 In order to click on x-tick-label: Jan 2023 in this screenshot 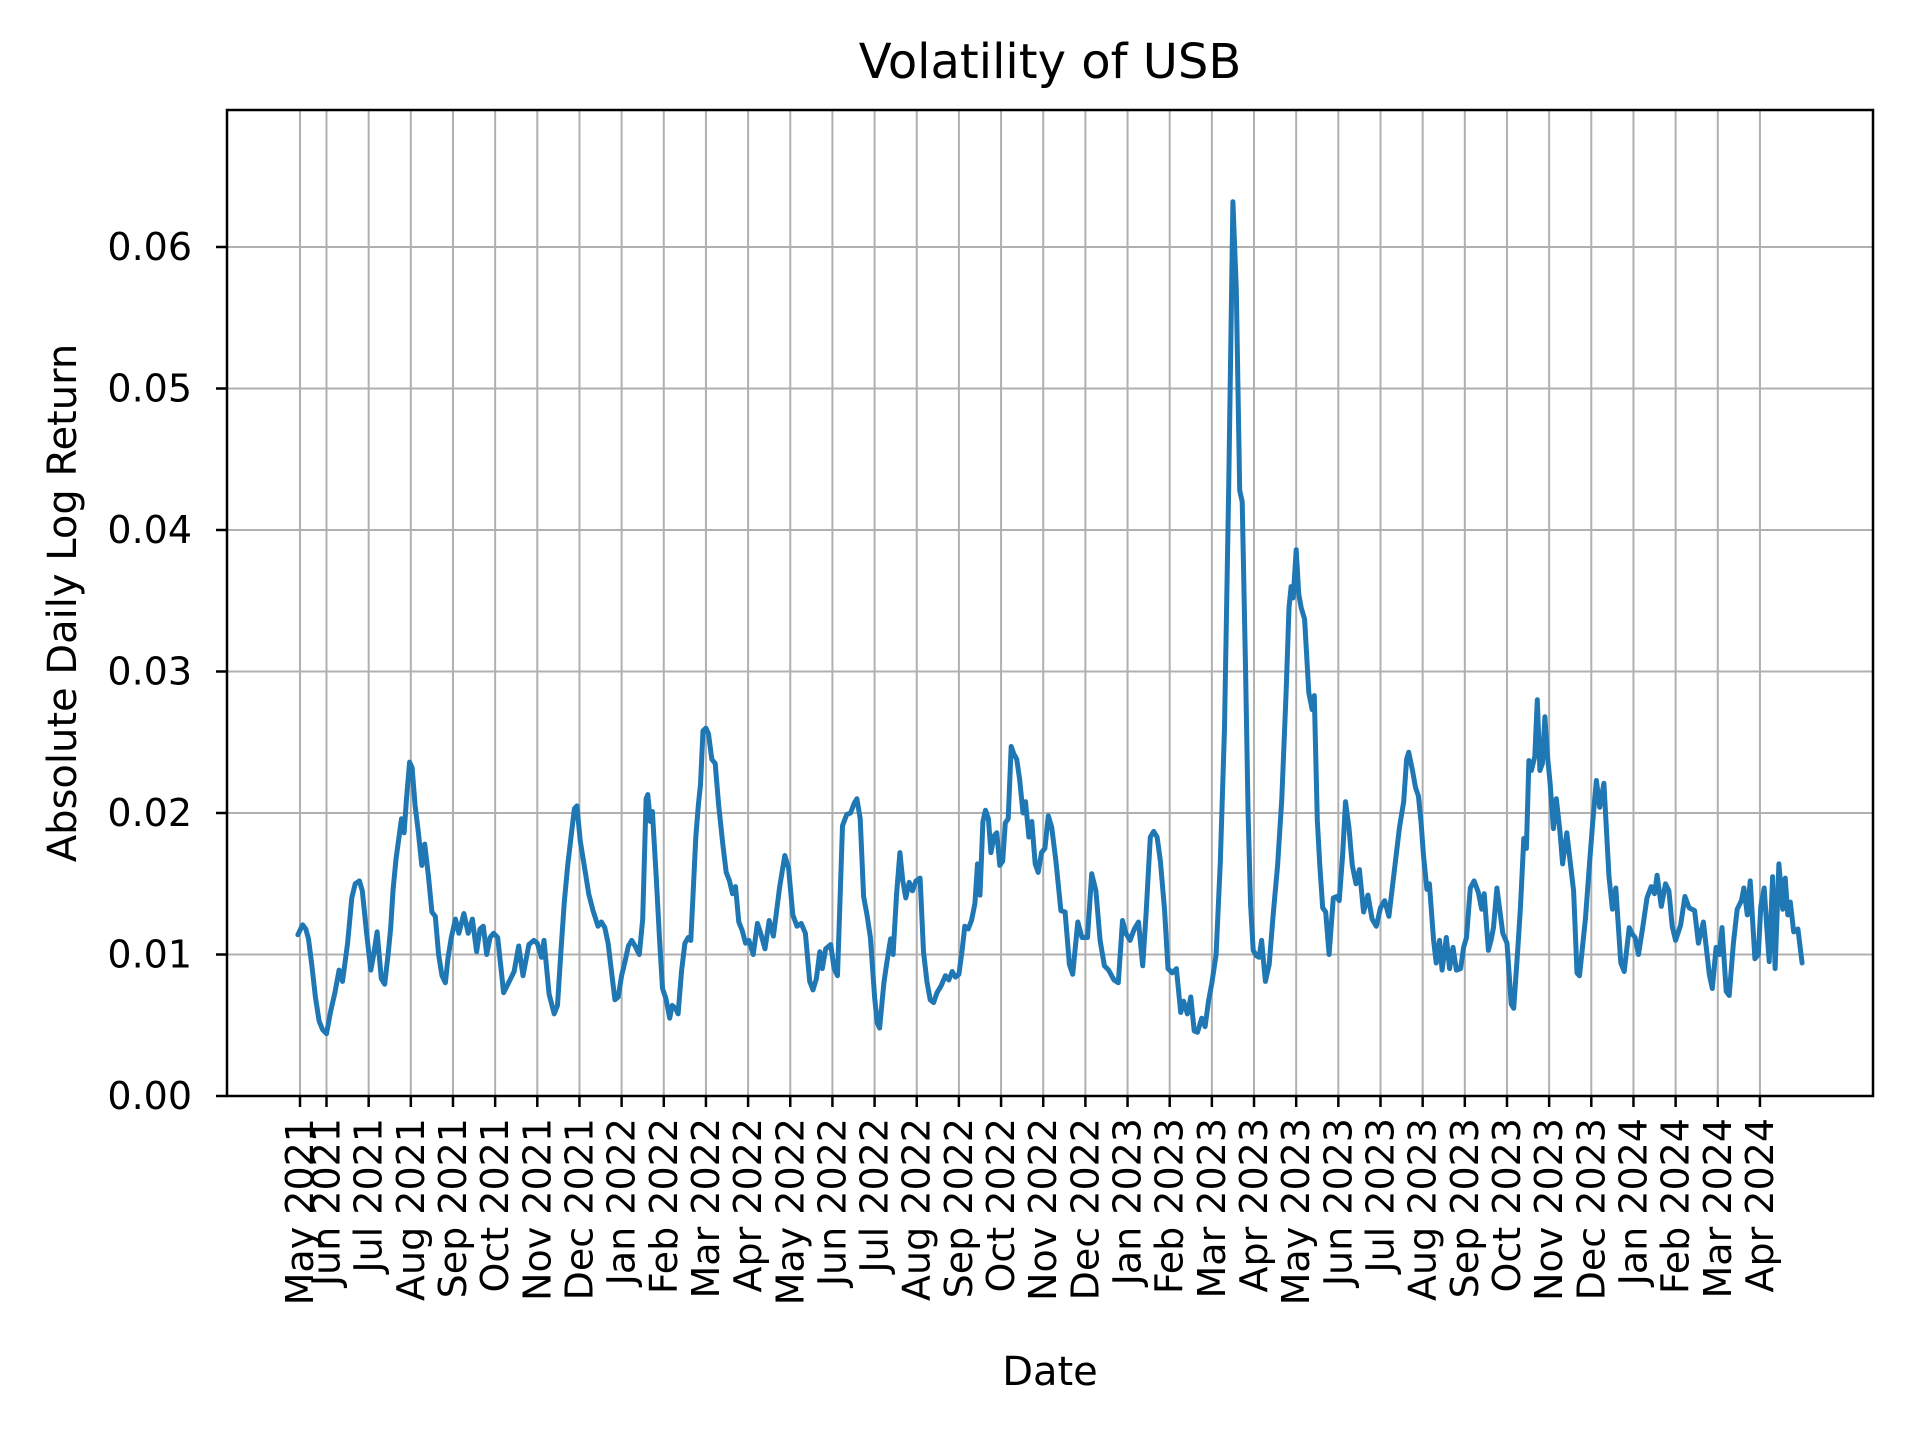, I will do `click(1128, 1202)`.